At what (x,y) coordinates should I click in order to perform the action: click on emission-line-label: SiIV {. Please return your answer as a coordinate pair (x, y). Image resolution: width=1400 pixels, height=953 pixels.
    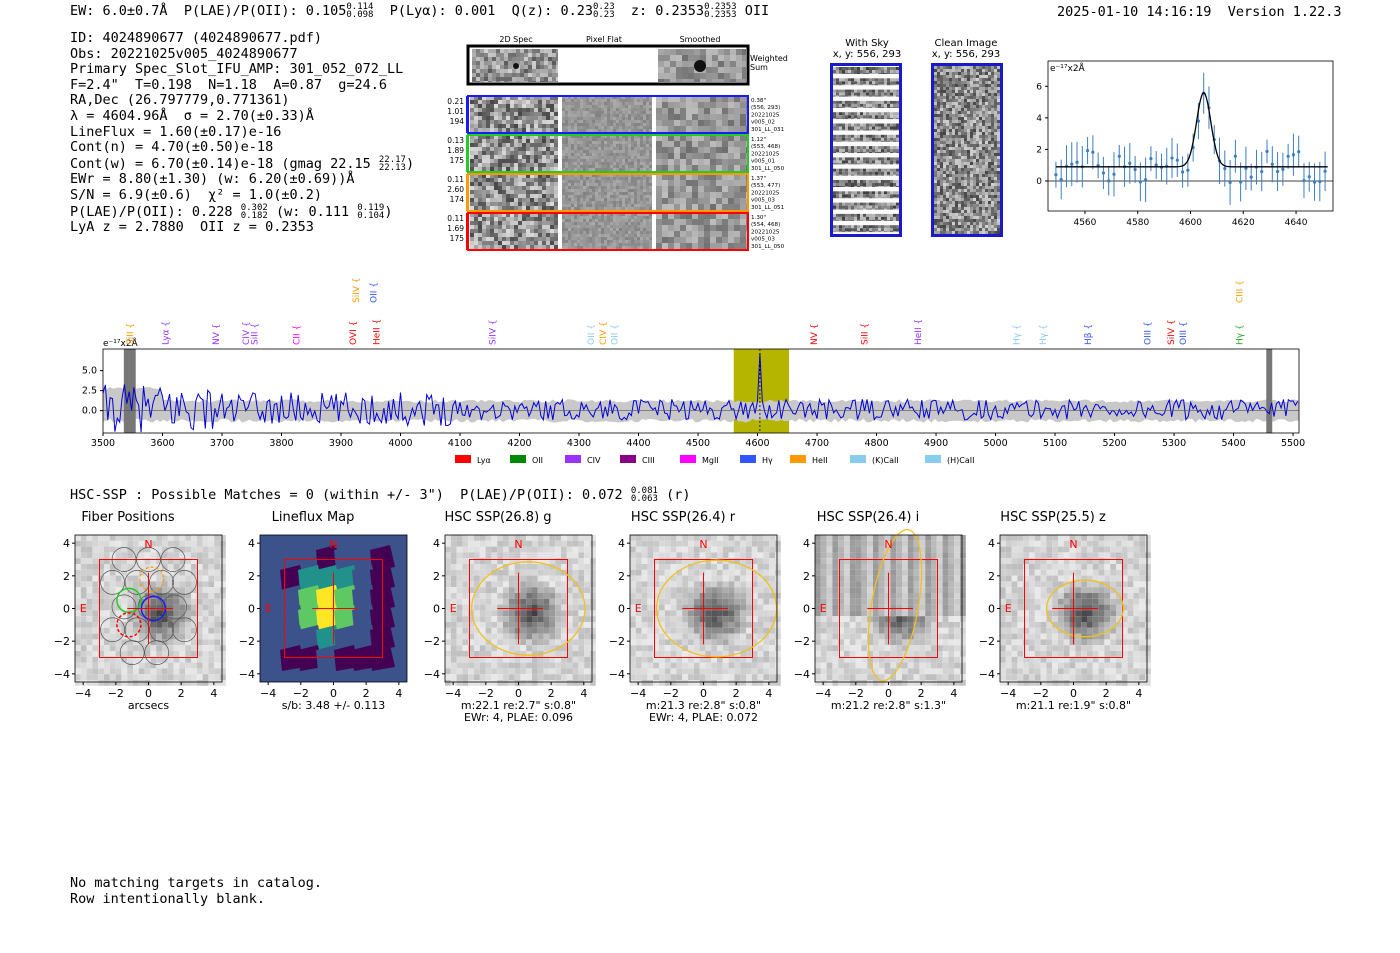
    Looking at the image, I should click on (1172, 332).